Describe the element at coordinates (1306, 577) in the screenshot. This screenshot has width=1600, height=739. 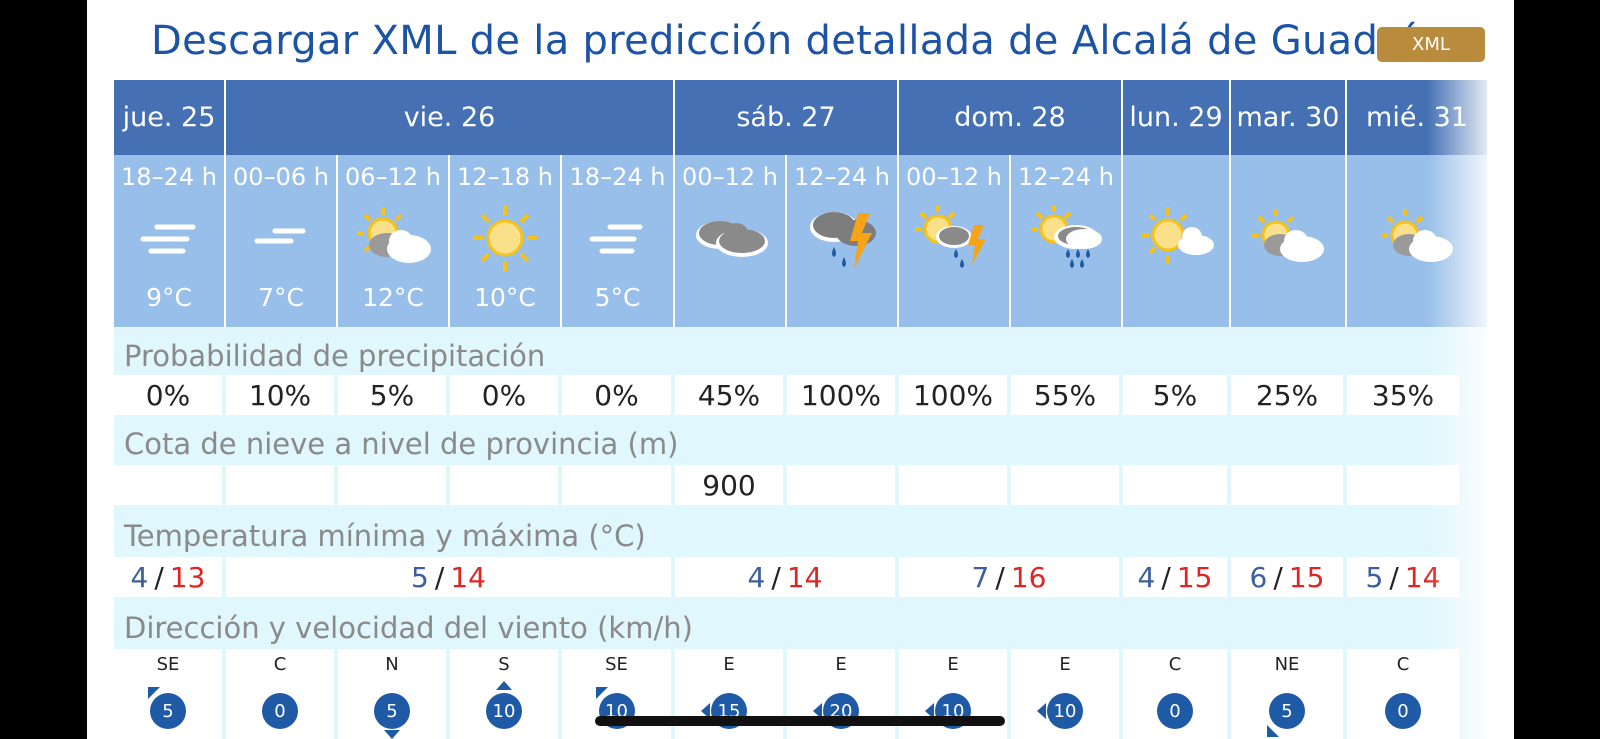
I see `temp-max: 15` at that location.